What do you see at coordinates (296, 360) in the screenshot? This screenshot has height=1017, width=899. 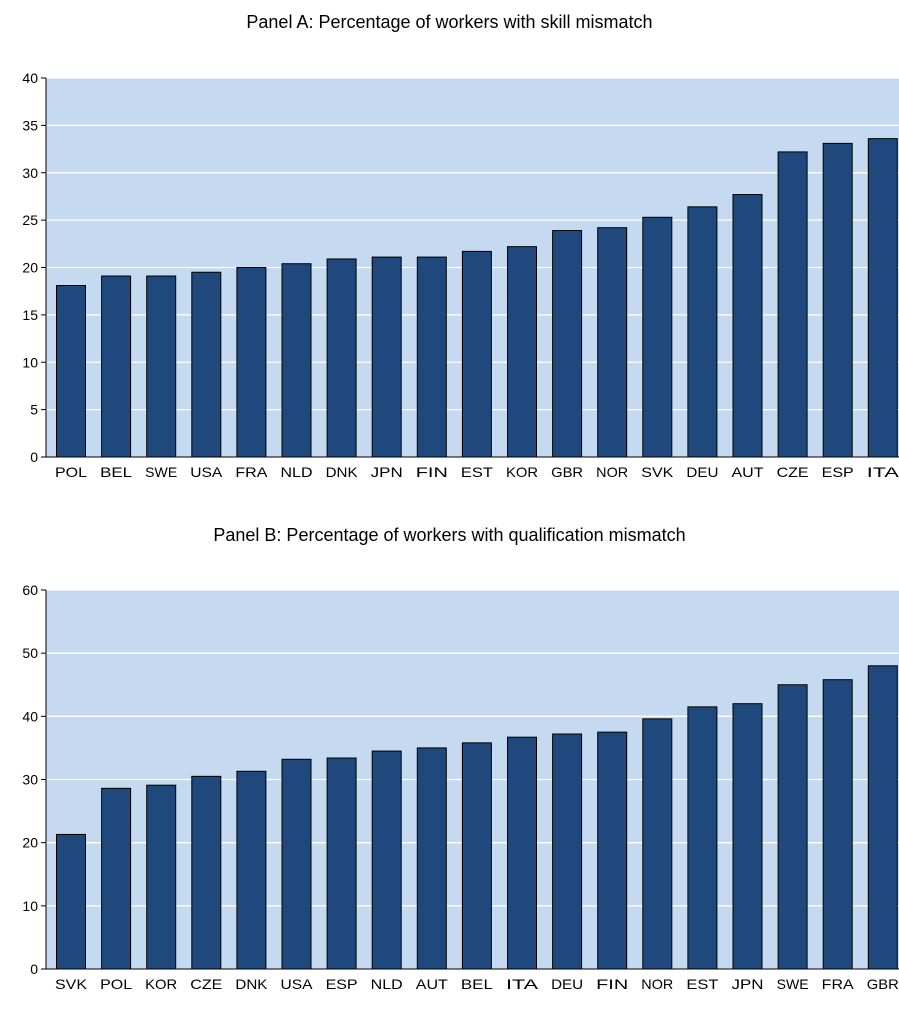 I see `panel-a-bar-nld` at bounding box center [296, 360].